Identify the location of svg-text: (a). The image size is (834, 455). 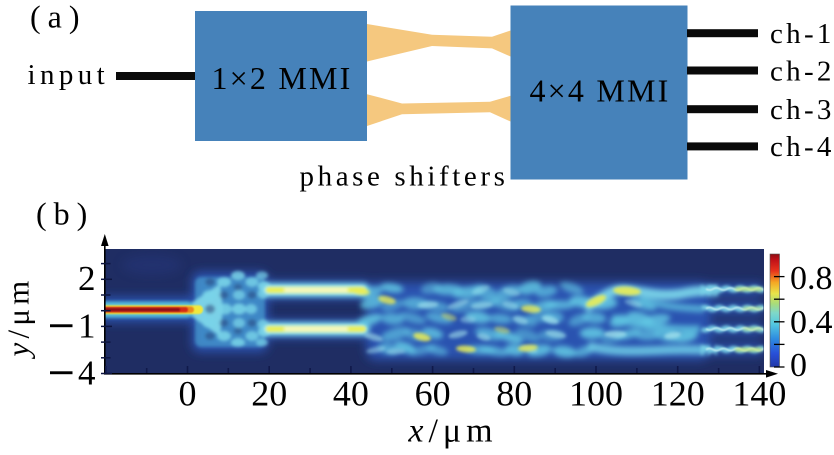
(58, 17).